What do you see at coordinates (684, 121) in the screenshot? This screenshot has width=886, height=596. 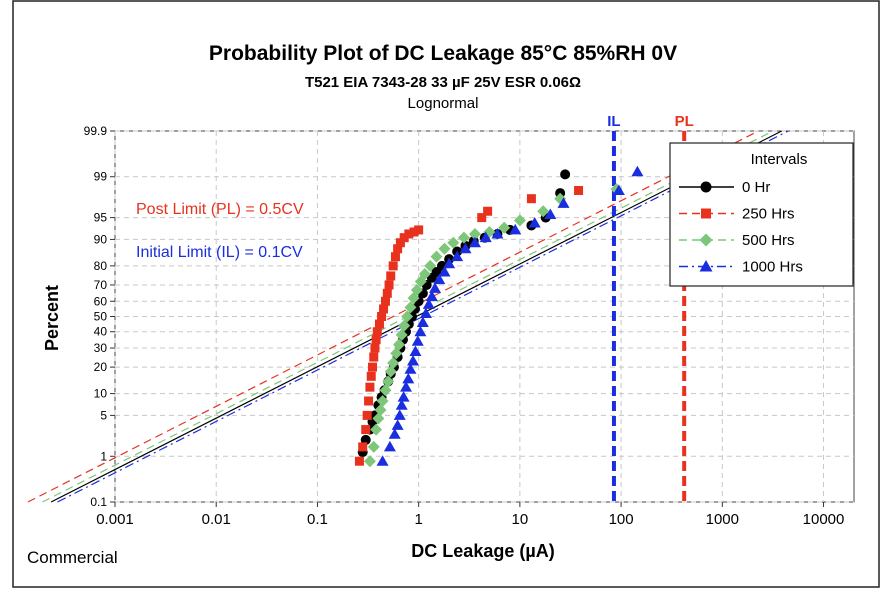 I see `reference-label-pl: PL` at bounding box center [684, 121].